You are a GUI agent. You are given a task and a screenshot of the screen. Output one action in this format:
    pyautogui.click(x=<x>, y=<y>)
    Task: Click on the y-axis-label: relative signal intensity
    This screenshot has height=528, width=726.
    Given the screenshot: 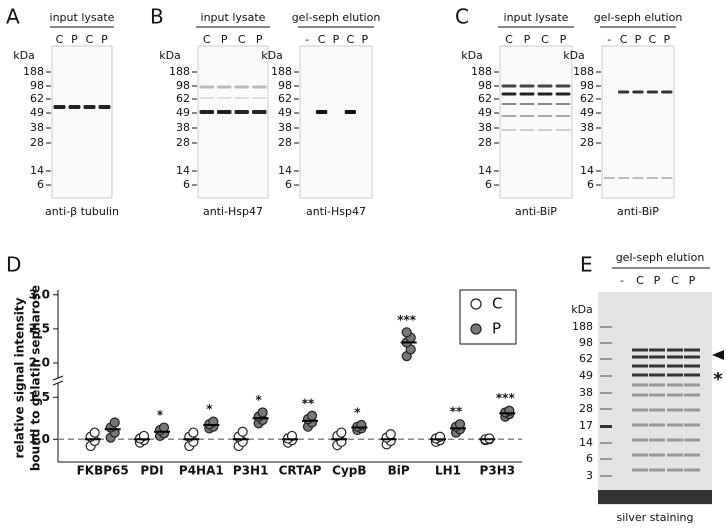 What is the action you would take?
    pyautogui.click(x=20, y=377)
    